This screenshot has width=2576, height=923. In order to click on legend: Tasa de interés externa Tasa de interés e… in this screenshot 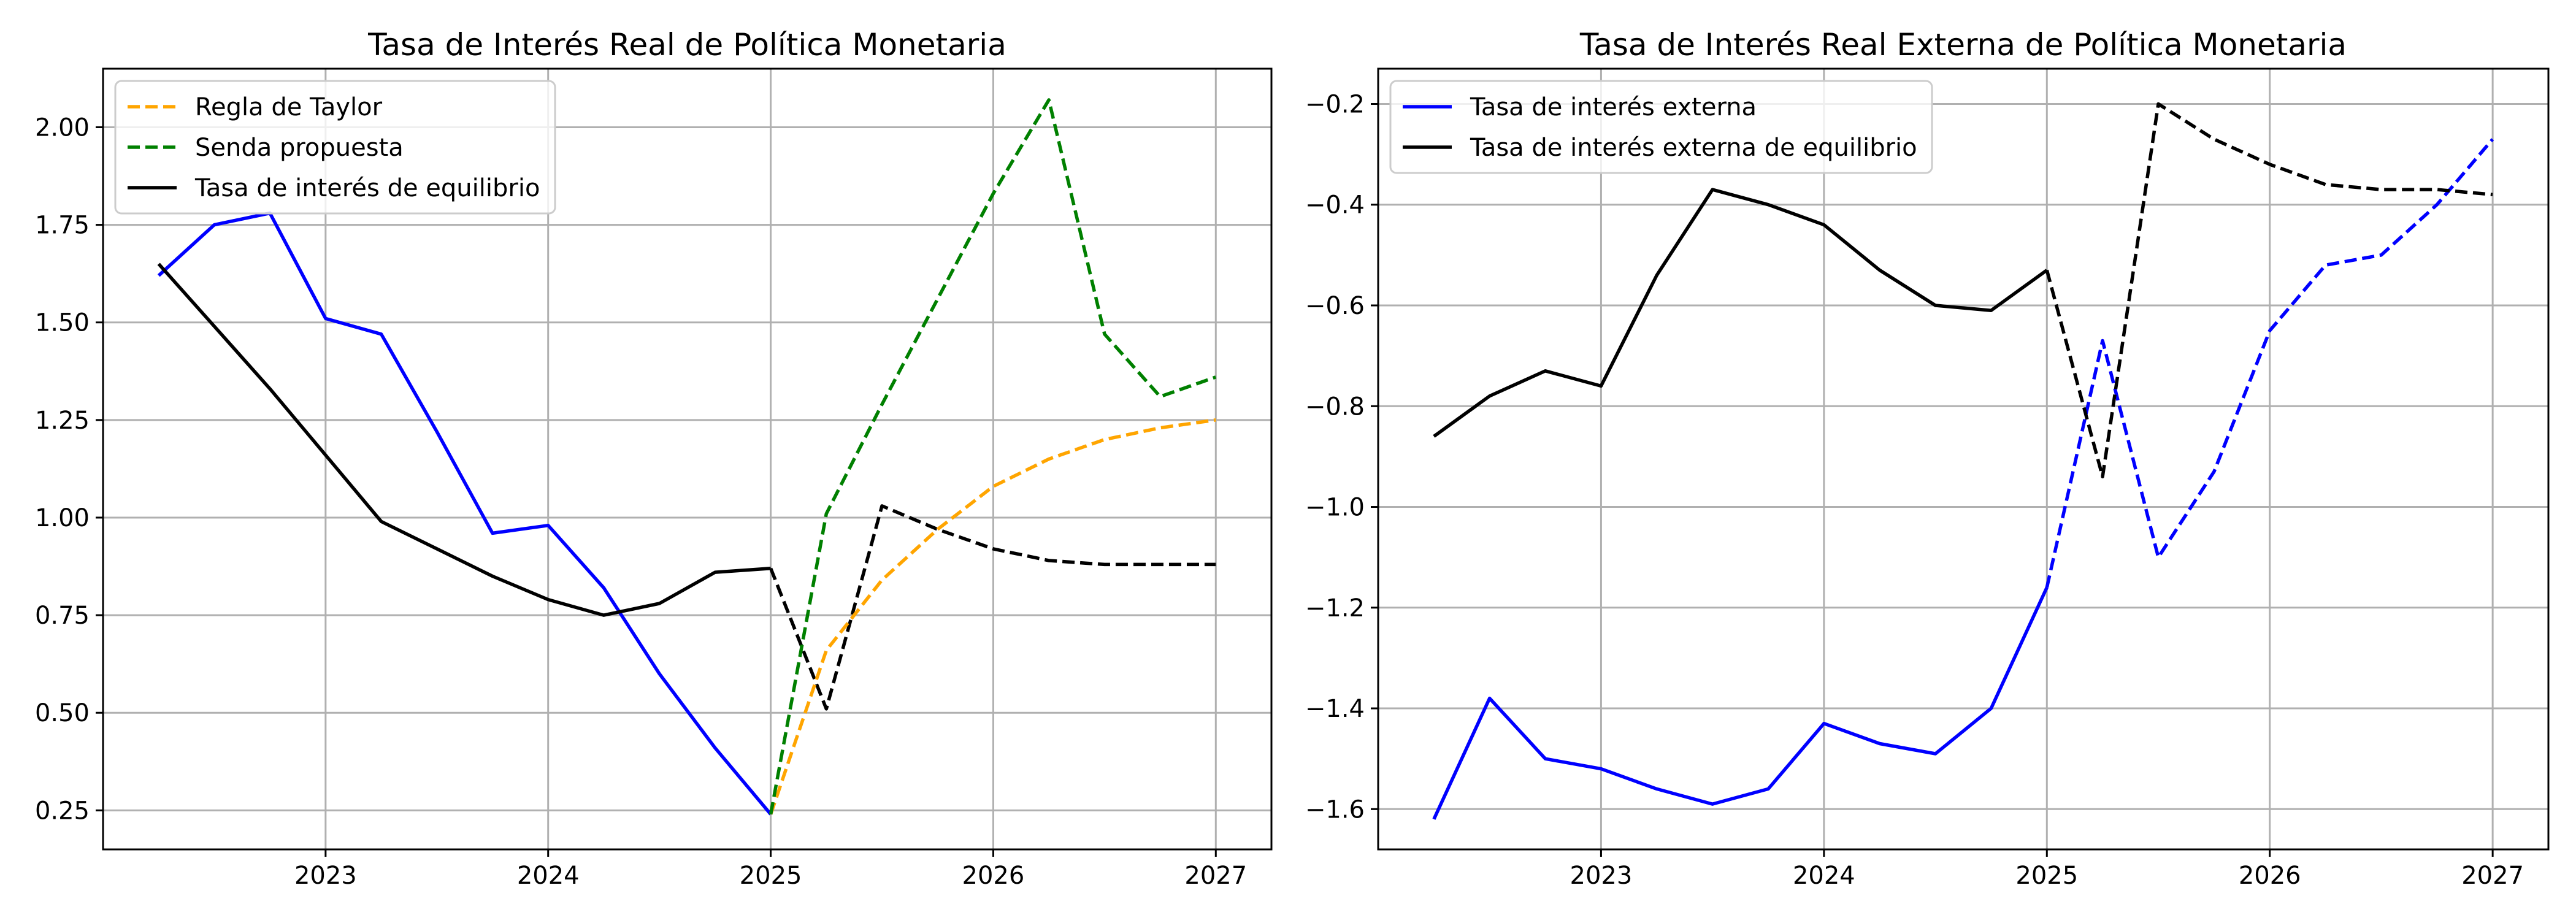, I will do `click(1661, 127)`.